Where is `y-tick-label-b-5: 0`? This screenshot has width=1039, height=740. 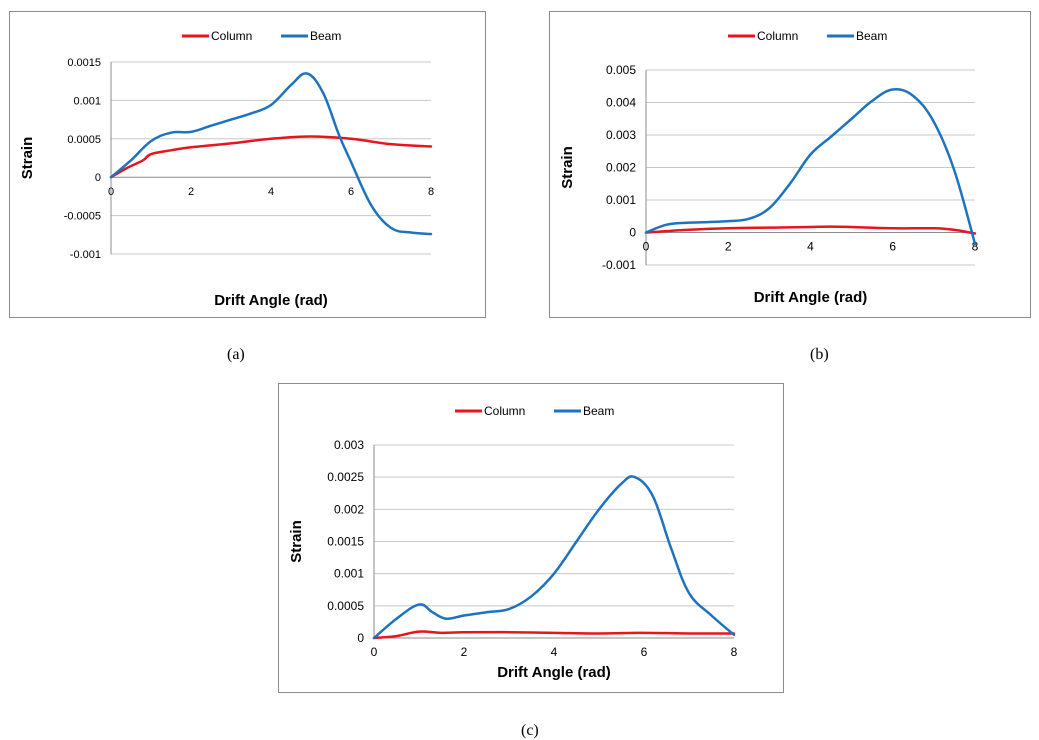 y-tick-label-b-5: 0 is located at coordinates (632, 233).